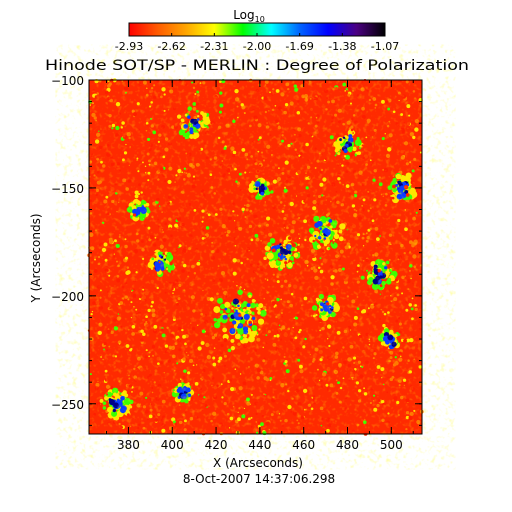  I want to click on x-tick-label: 460, so click(303, 445).